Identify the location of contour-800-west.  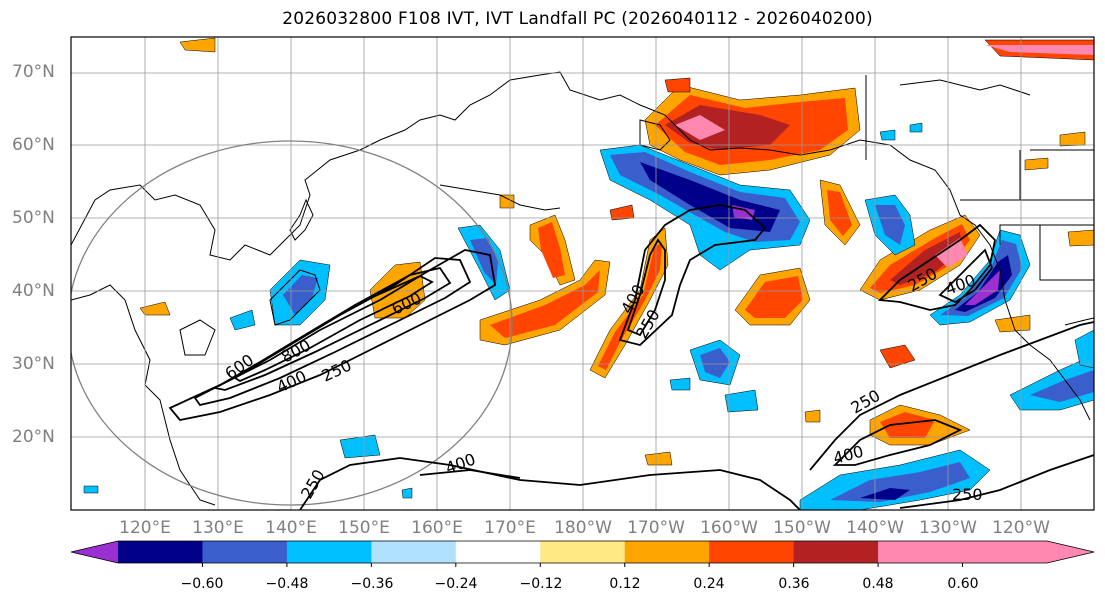
(333, 329).